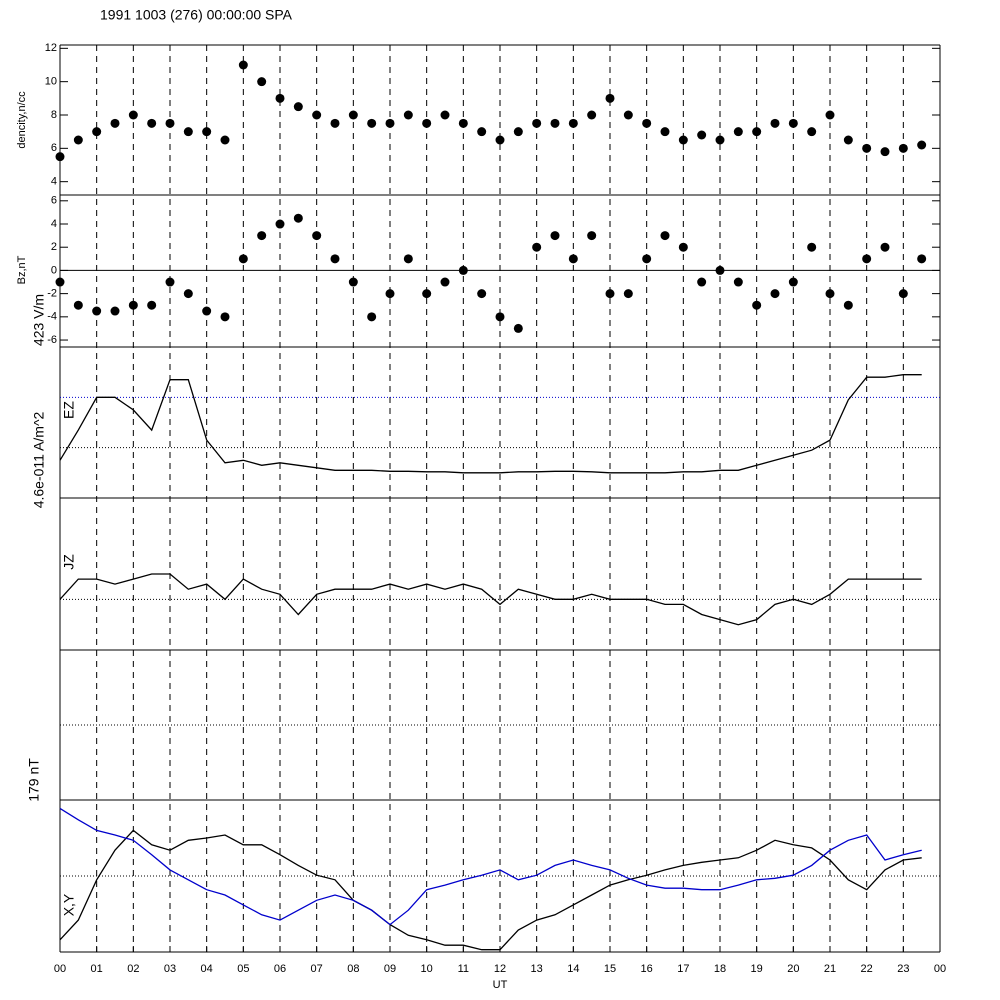  Describe the element at coordinates (537, 969) in the screenshot. I see `x-tick-label: 13` at that location.